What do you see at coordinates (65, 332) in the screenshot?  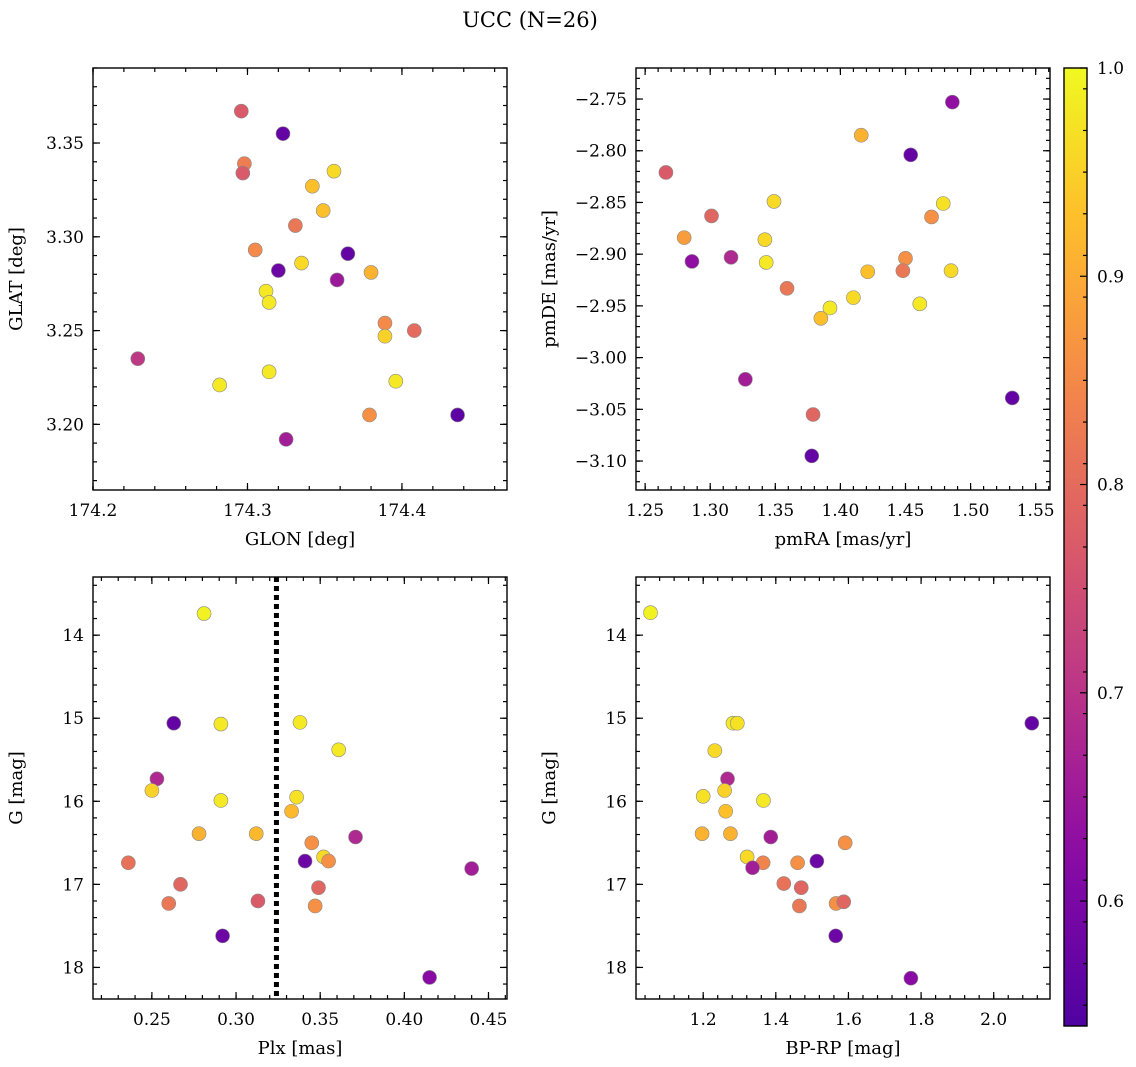 I see `y-tick-label: 3.25` at bounding box center [65, 332].